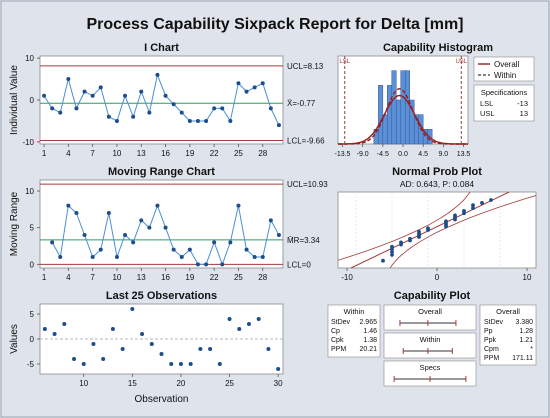 The height and width of the screenshot is (418, 550). What do you see at coordinates (161, 172) in the screenshot?
I see `mr_chart-title: Moving Range Chart` at bounding box center [161, 172].